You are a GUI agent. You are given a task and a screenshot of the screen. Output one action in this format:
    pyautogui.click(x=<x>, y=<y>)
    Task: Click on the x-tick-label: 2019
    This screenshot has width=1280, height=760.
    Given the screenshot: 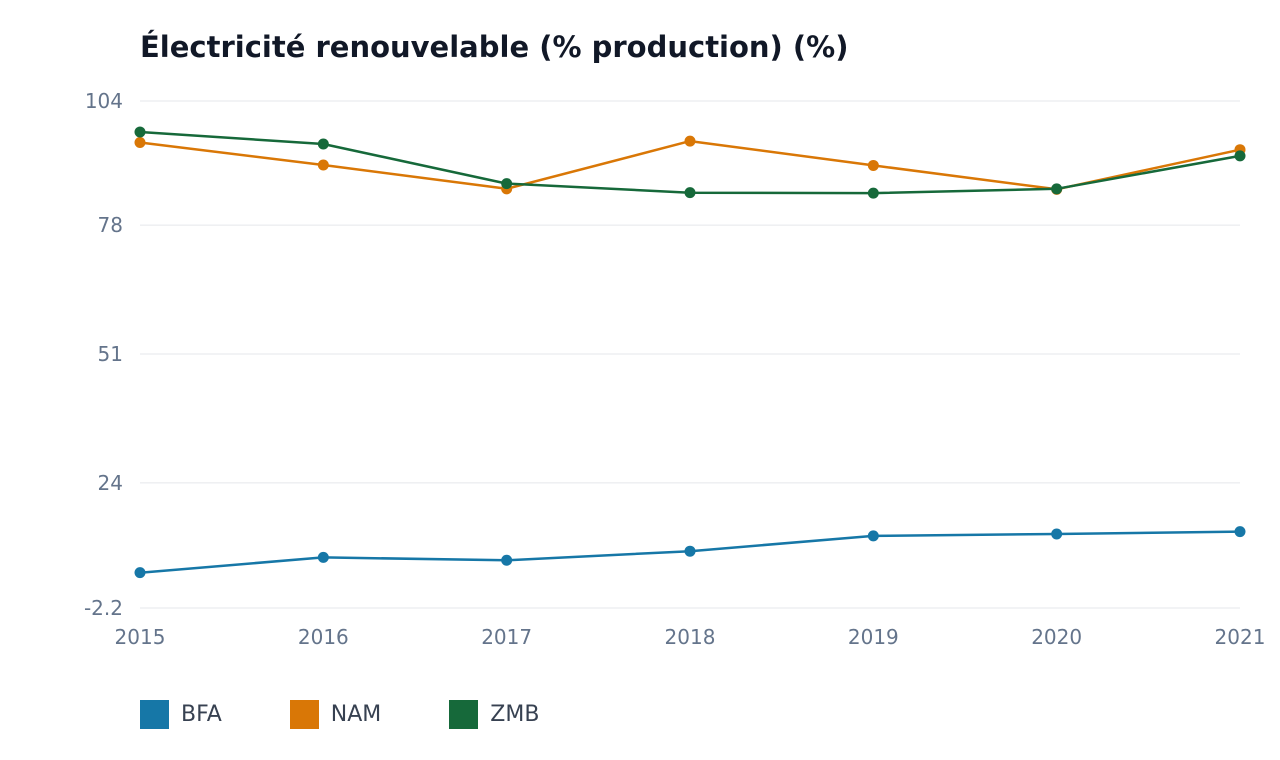 What is the action you would take?
    pyautogui.click(x=873, y=637)
    